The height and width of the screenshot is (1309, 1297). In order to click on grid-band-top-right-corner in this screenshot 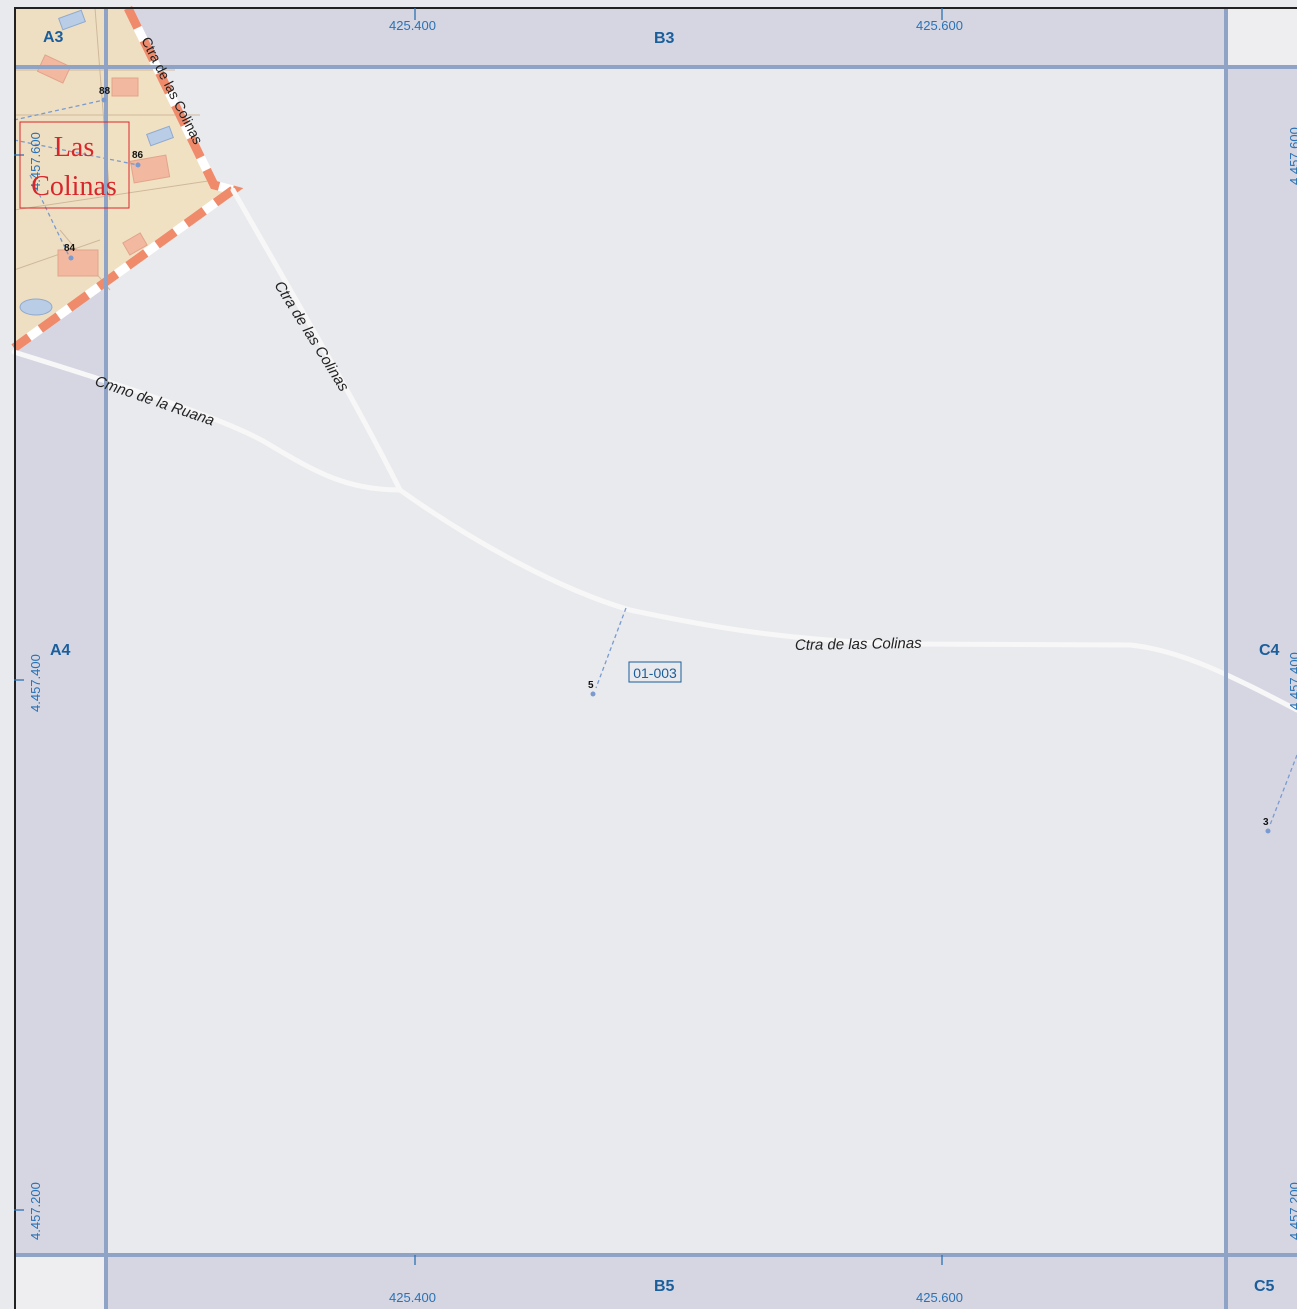, I will do `click(1261, 37)`.